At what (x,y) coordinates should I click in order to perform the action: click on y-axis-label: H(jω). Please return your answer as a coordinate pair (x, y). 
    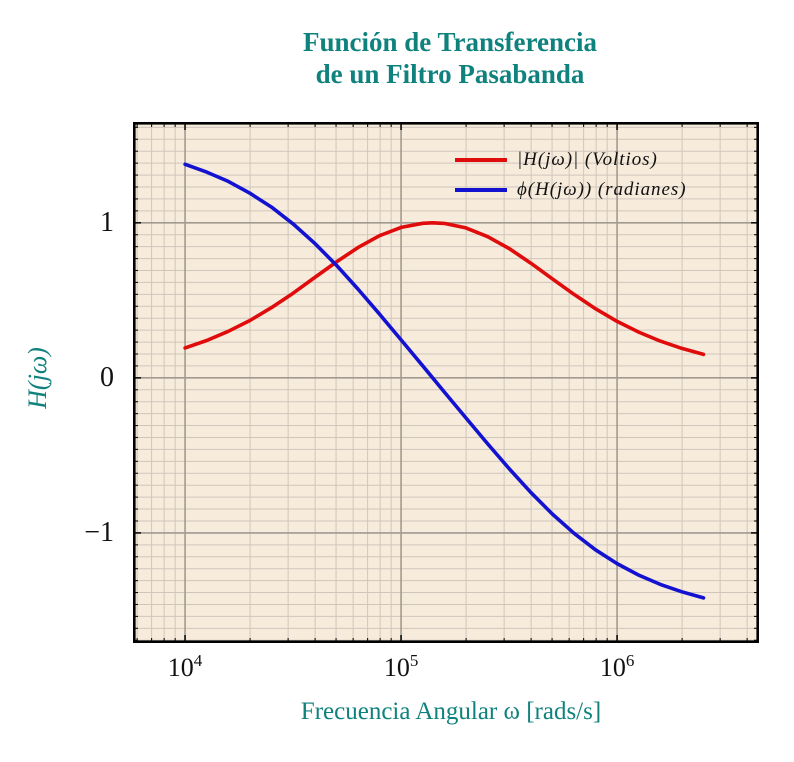
    Looking at the image, I should click on (37, 378).